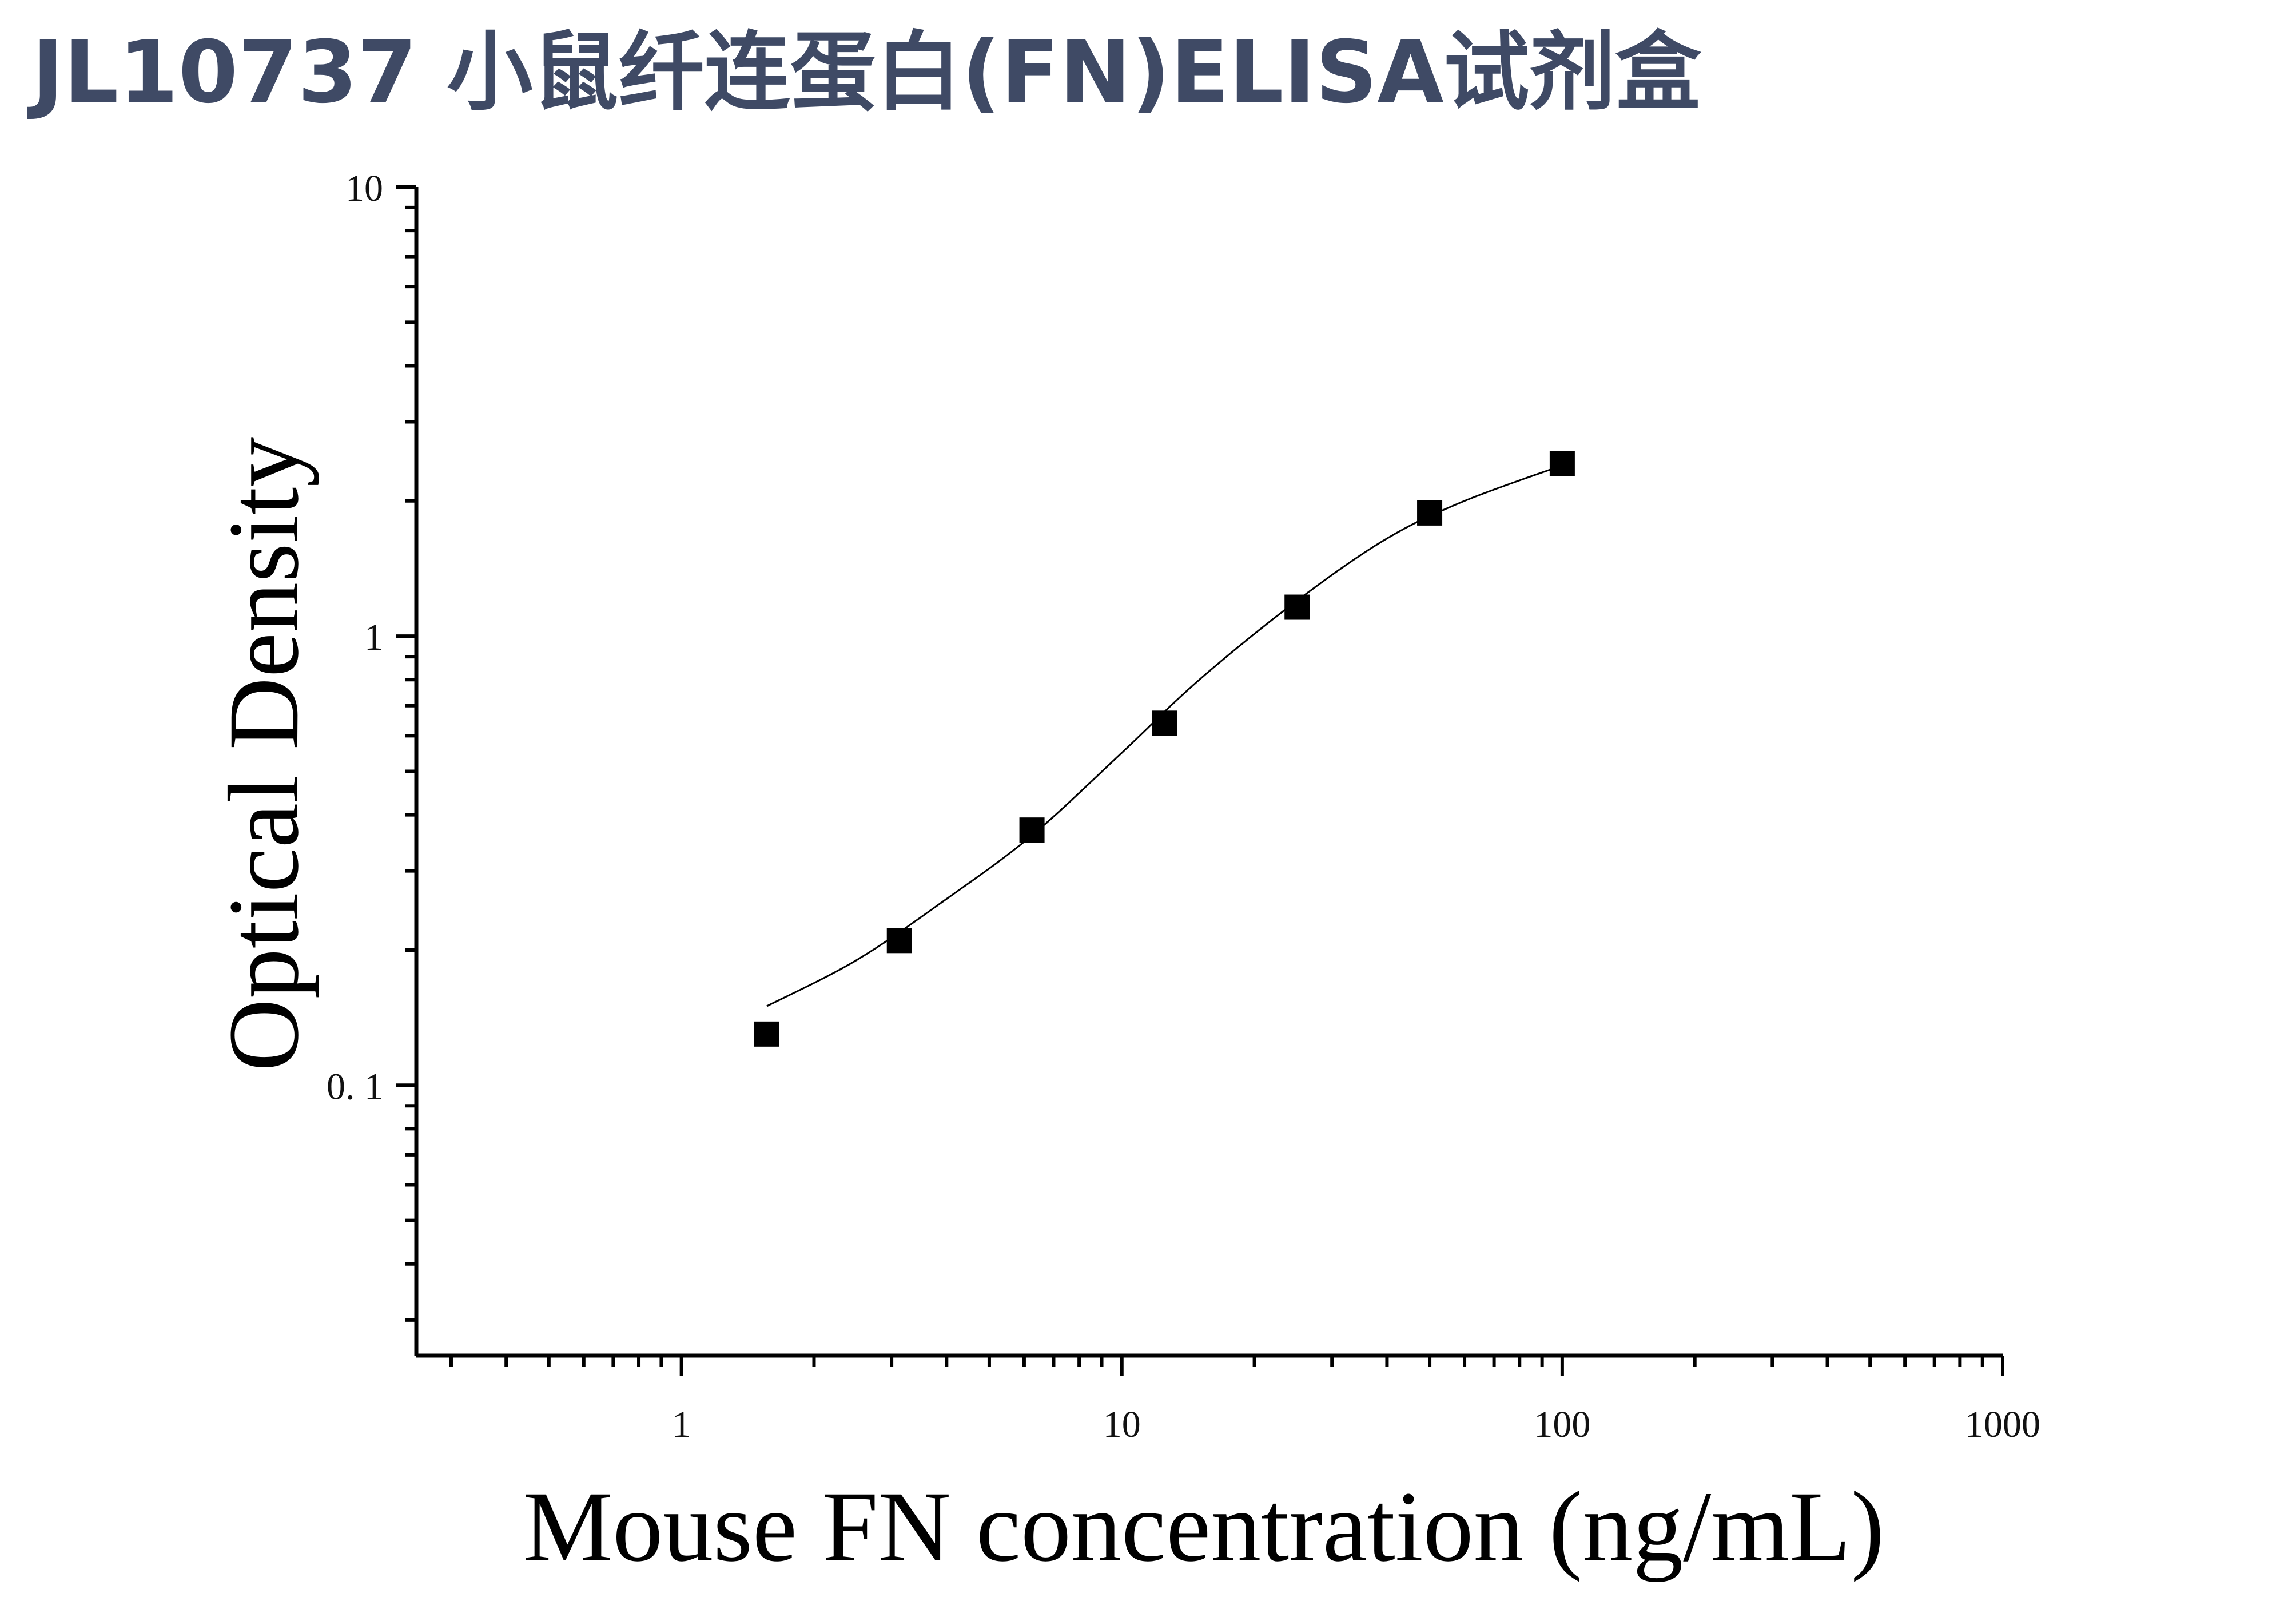  What do you see at coordinates (406, 753) in the screenshot?
I see `y-axis-ticks` at bounding box center [406, 753].